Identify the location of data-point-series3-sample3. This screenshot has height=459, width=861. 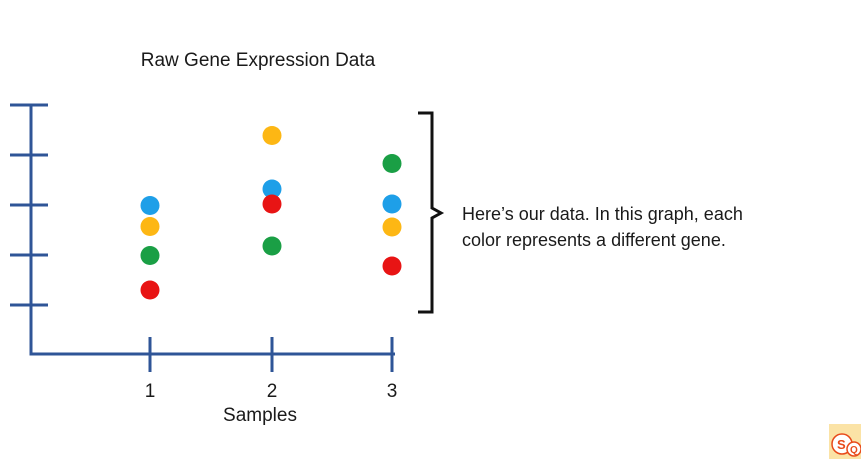
(392, 163).